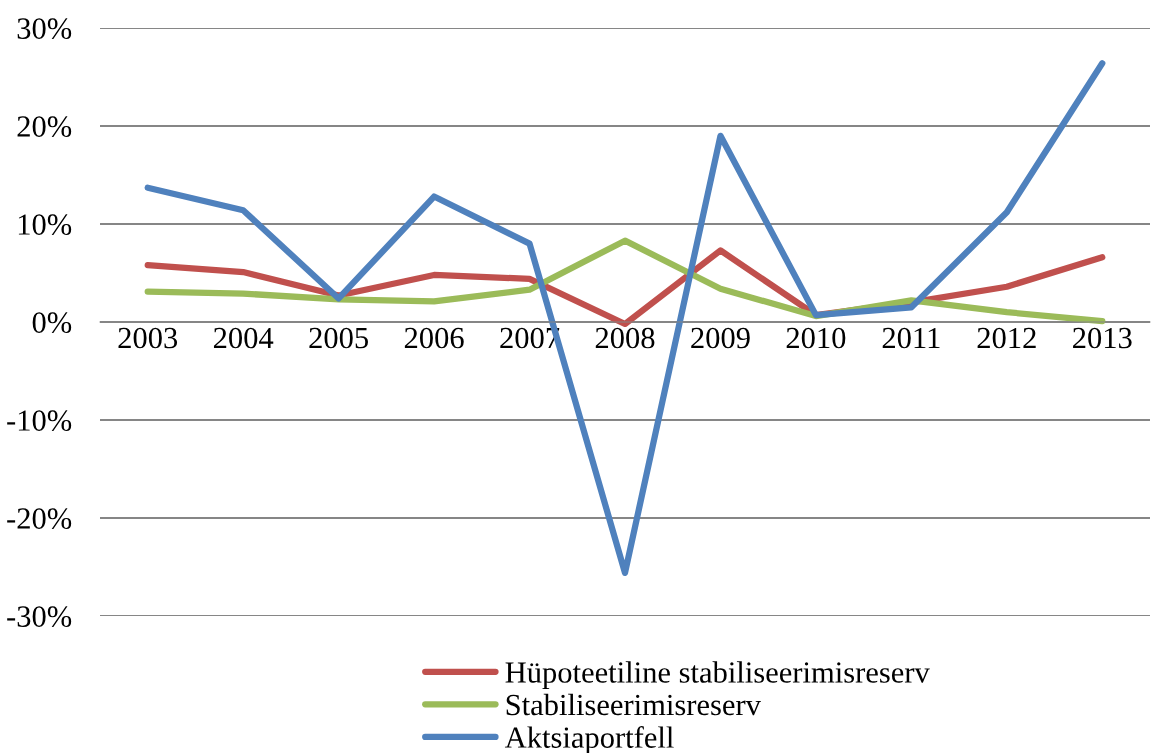 The width and height of the screenshot is (1154, 753). What do you see at coordinates (44, 126) in the screenshot?
I see `y-tick-label: 20%` at bounding box center [44, 126].